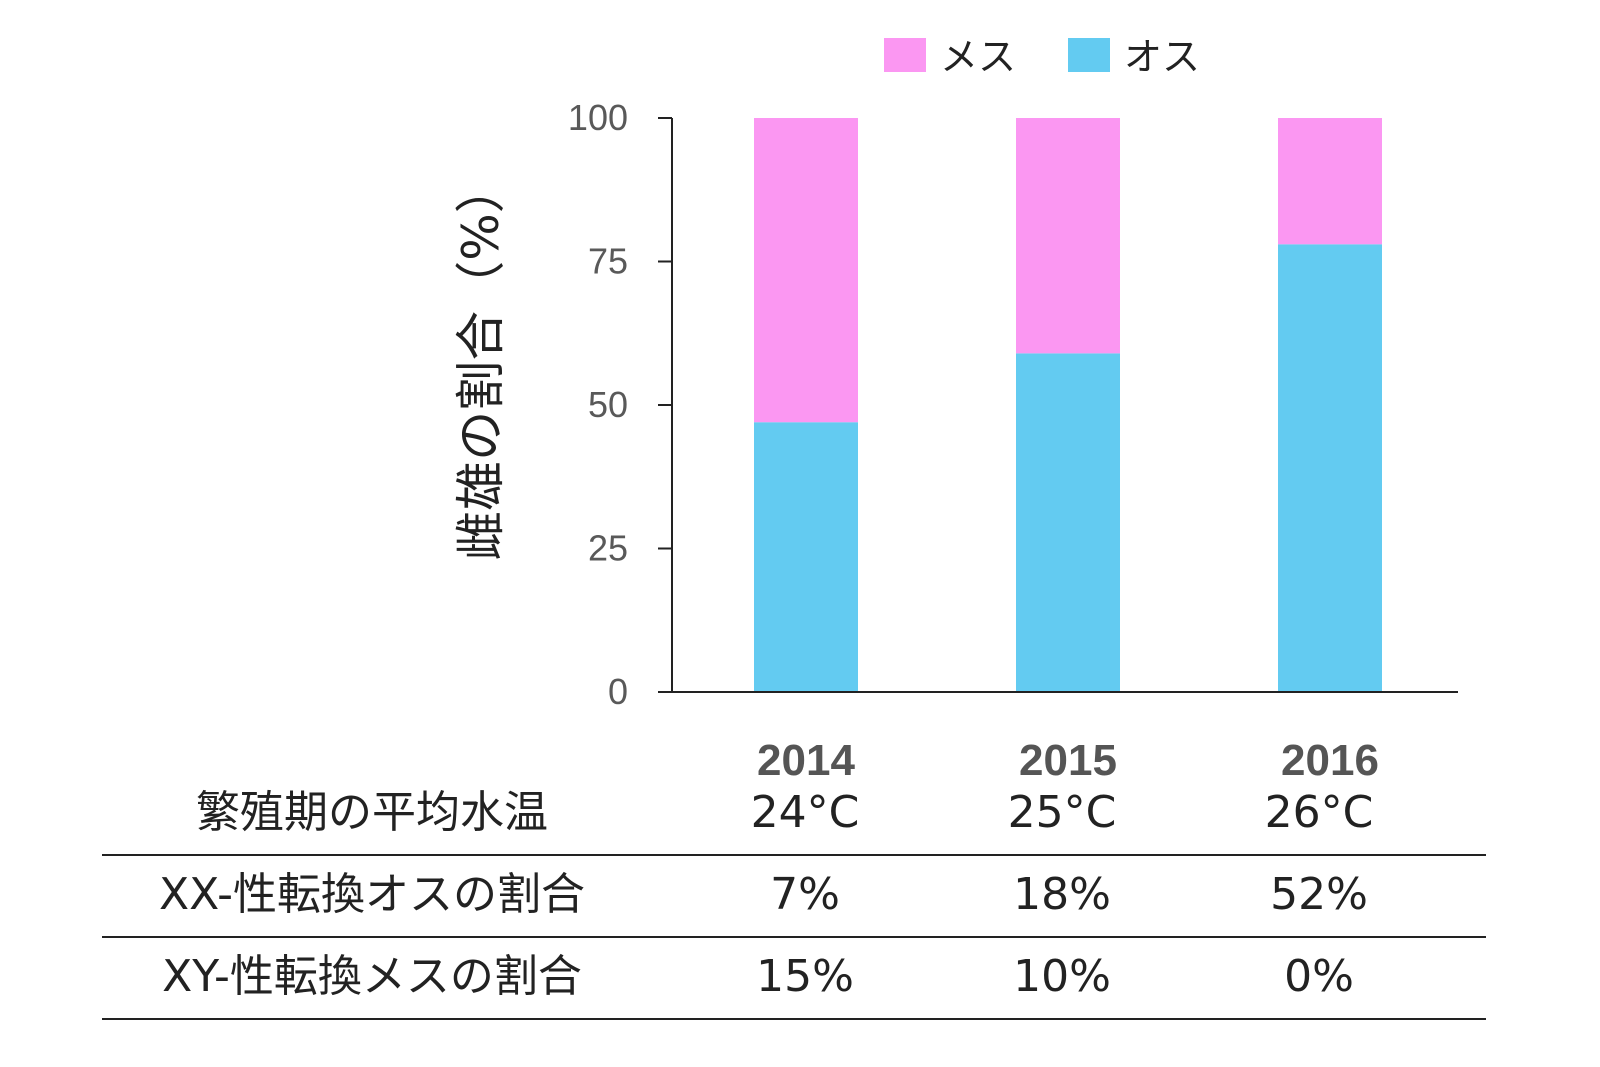 This screenshot has width=1600, height=1067. What do you see at coordinates (806, 758) in the screenshot?
I see `x-category-label: 2014` at bounding box center [806, 758].